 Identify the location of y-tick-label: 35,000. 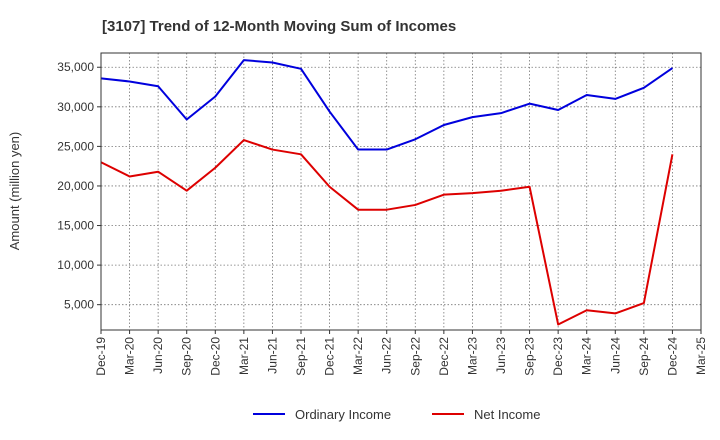
(75, 67).